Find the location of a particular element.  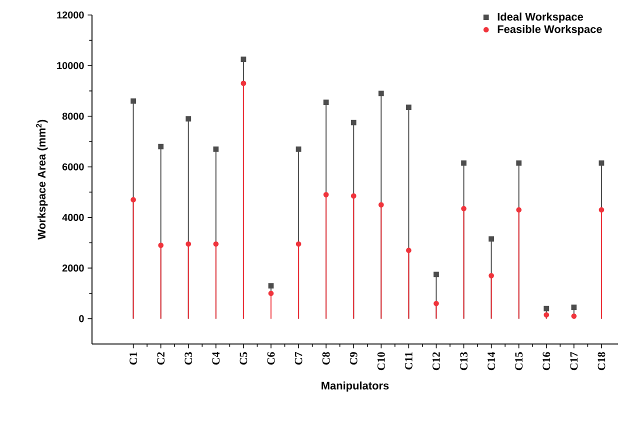

x-tick-label: C11 is located at coordinates (408, 361).